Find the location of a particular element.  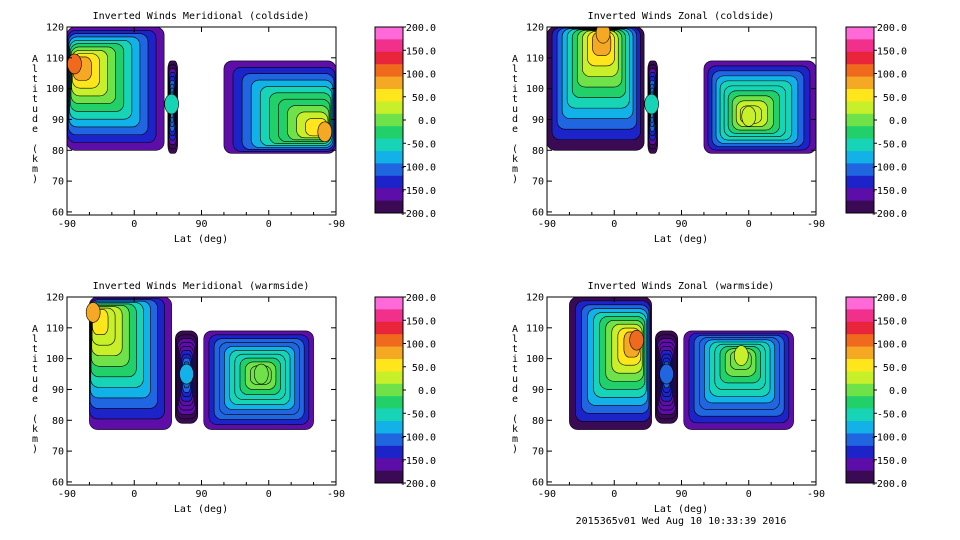

colorbar-label: -150.0 is located at coordinates (889, 191).